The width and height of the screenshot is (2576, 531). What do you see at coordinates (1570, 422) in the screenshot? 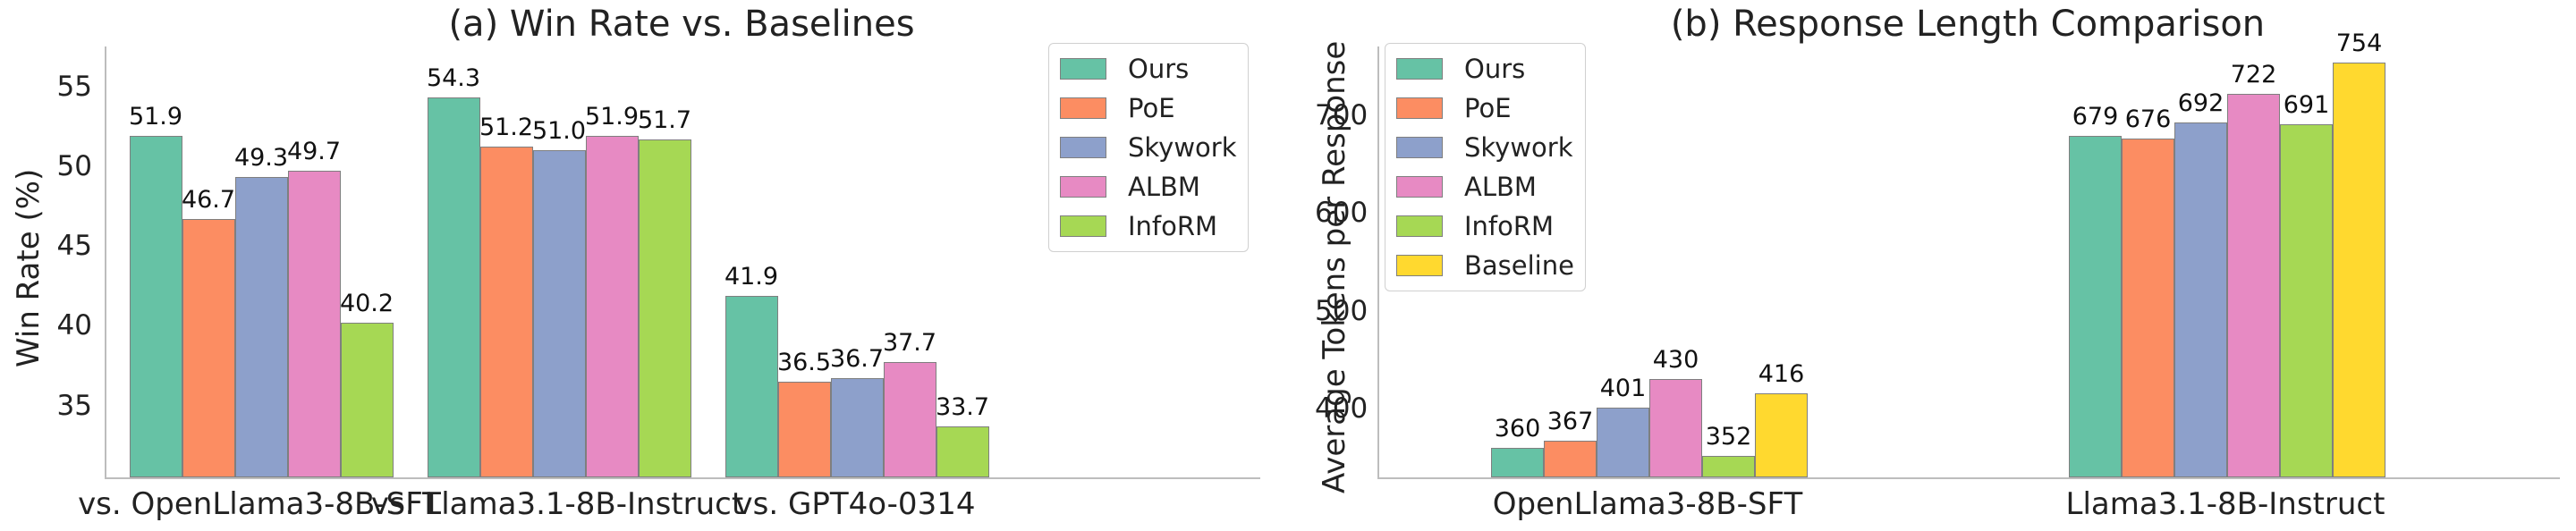
I see `bar-value-label: 367` at bounding box center [1570, 422].